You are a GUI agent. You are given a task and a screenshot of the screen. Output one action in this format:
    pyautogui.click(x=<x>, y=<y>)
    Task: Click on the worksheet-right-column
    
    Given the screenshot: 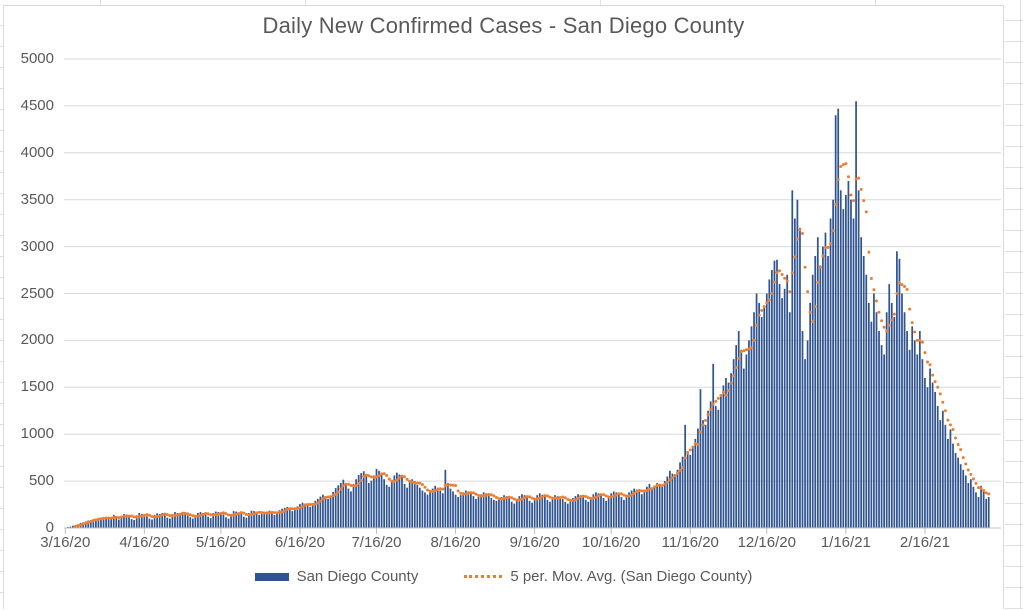 What is the action you would take?
    pyautogui.click(x=1014, y=304)
    